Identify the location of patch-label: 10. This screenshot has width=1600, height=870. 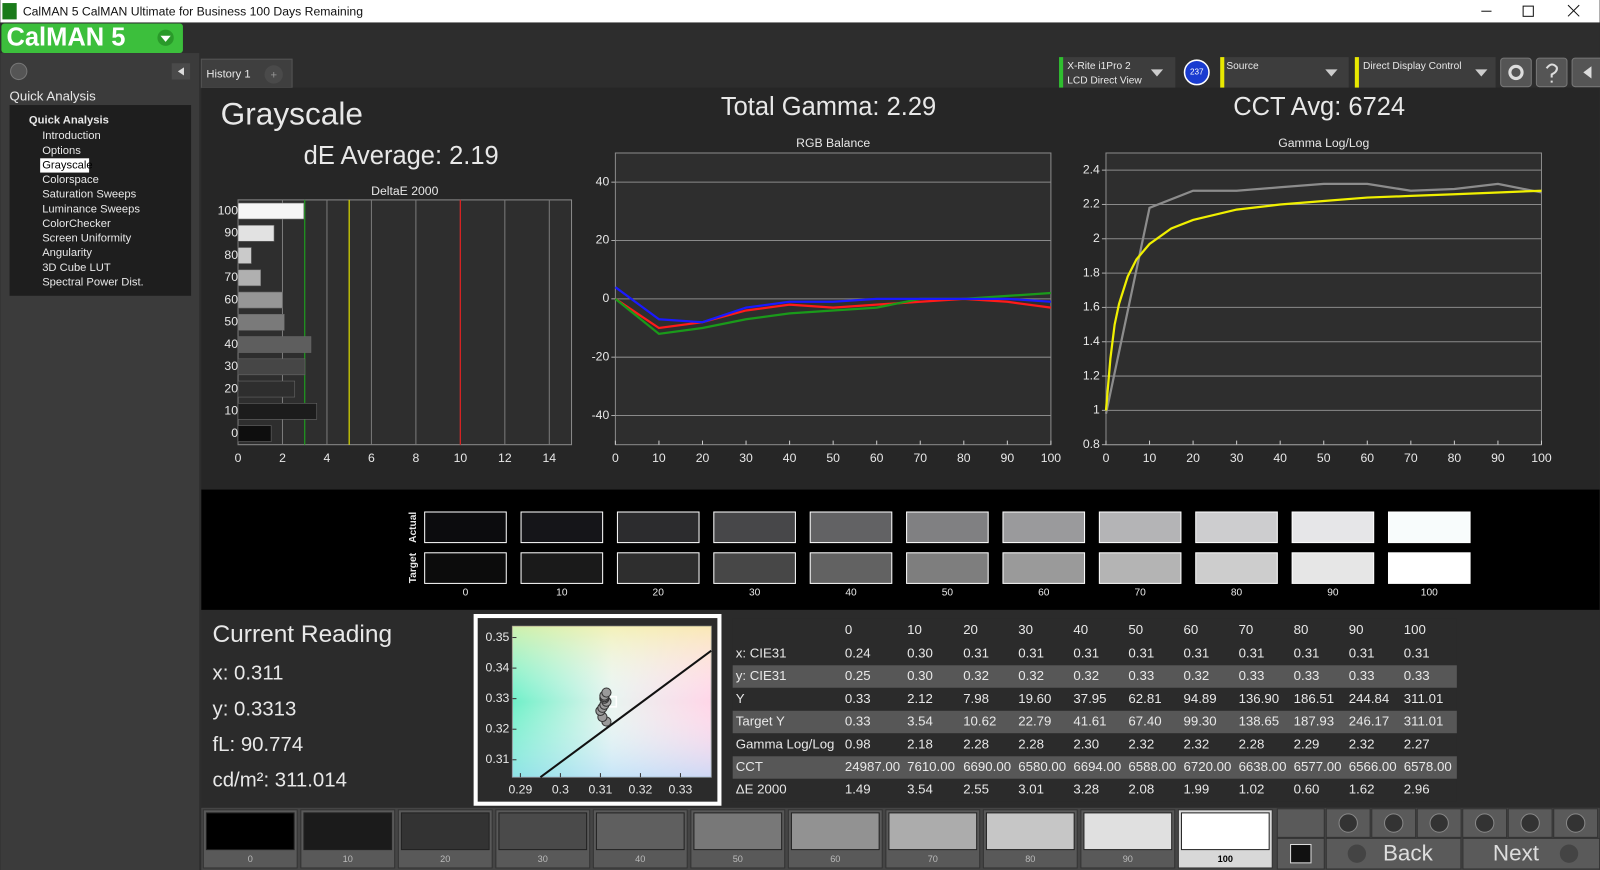
(348, 859).